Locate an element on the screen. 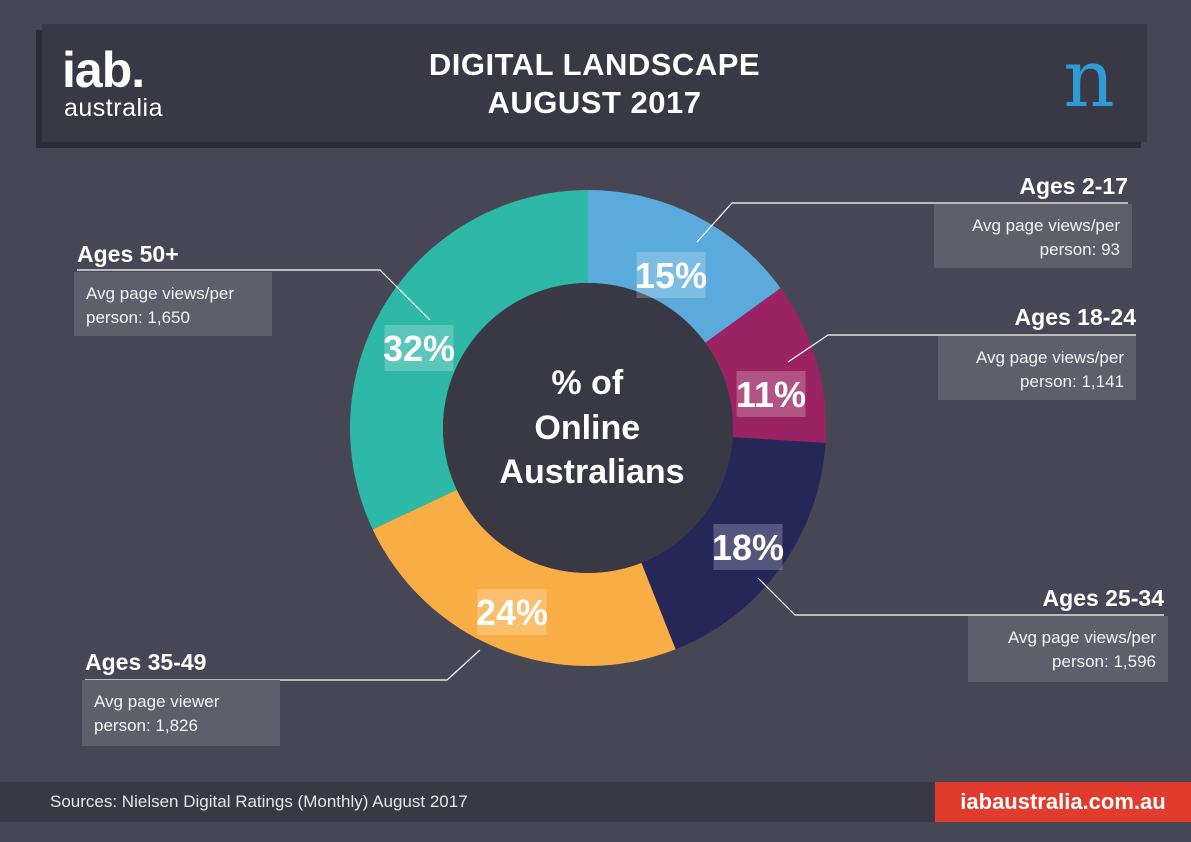 Image resolution: width=1191 pixels, height=842 pixels. center-label-line-1: % of is located at coordinates (587, 383).